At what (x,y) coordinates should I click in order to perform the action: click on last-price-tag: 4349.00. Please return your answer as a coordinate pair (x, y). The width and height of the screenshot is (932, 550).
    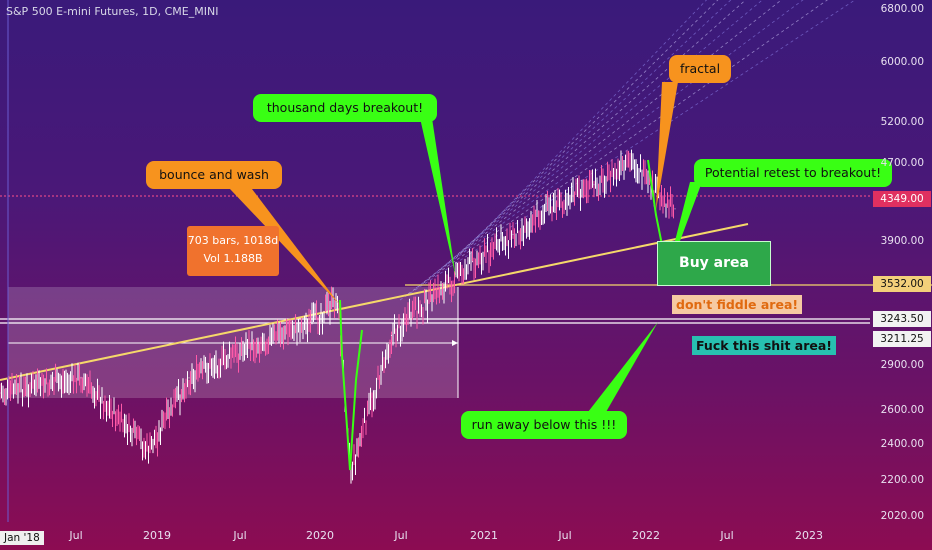
    Looking at the image, I should click on (902, 199).